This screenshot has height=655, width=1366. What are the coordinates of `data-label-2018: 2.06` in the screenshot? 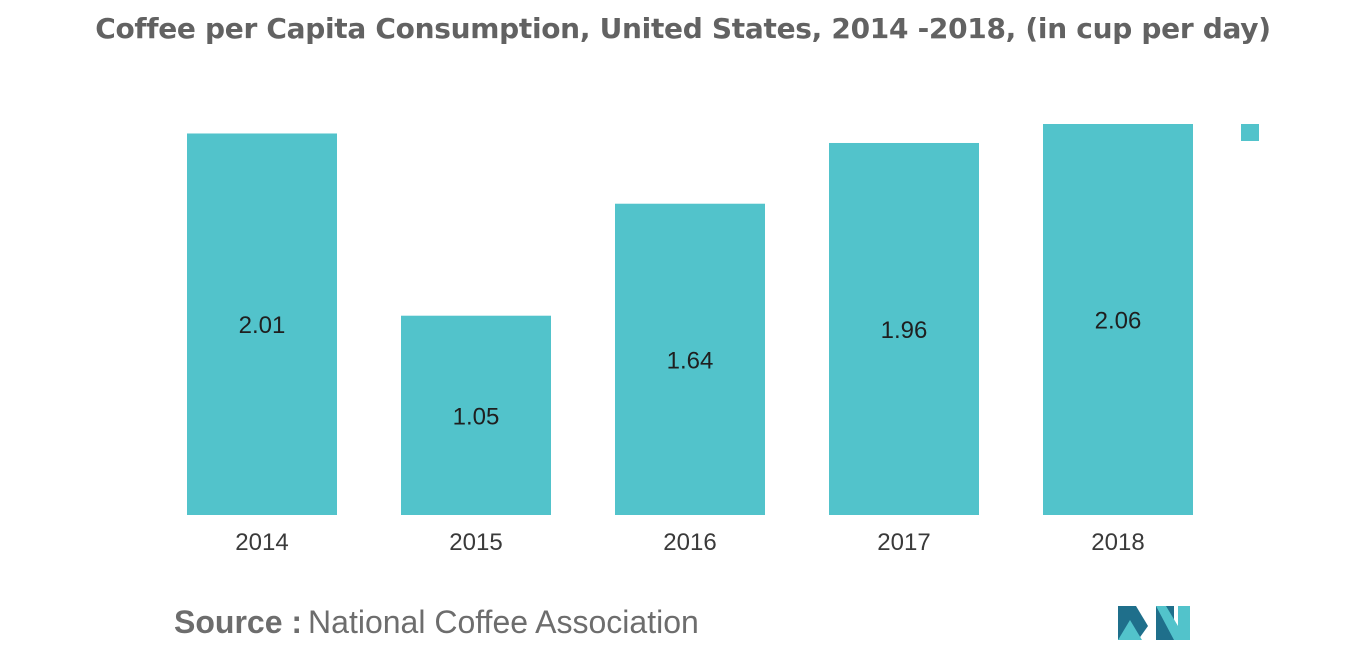 It's located at (1118, 321).